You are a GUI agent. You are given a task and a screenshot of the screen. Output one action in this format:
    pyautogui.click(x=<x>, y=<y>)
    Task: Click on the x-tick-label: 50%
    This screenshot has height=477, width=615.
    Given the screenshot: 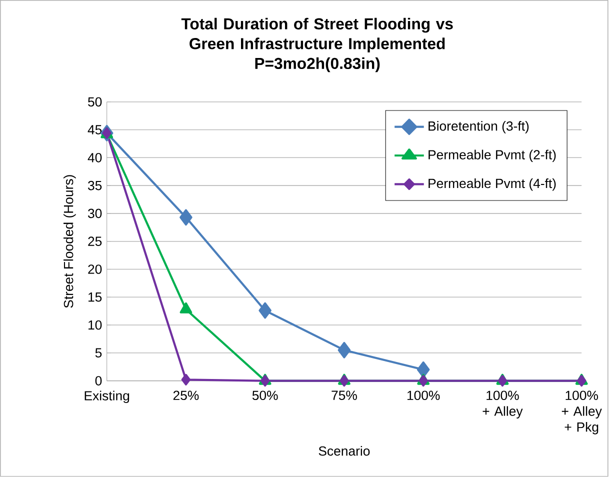 What is the action you would take?
    pyautogui.click(x=265, y=395)
    